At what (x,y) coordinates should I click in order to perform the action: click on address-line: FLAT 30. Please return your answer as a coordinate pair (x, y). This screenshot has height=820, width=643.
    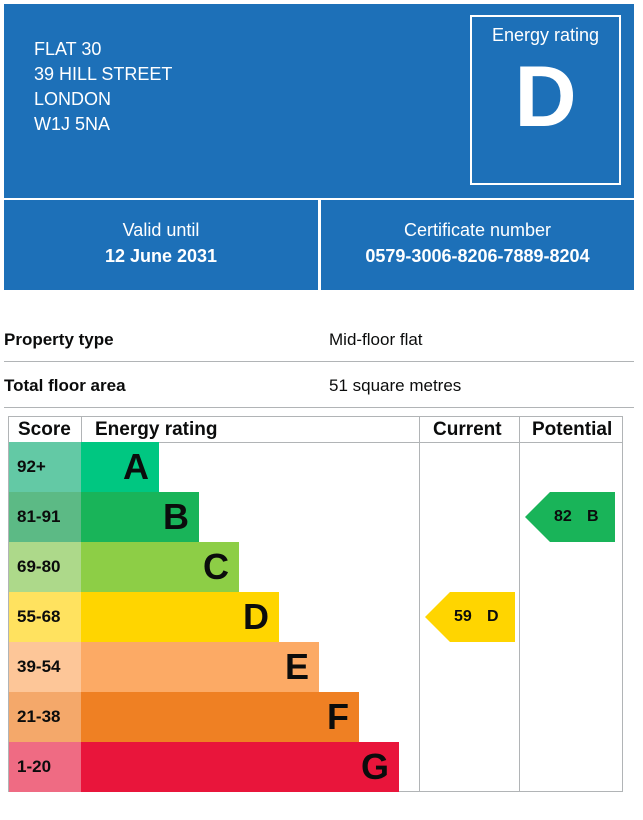
    Looking at the image, I should click on (68, 49).